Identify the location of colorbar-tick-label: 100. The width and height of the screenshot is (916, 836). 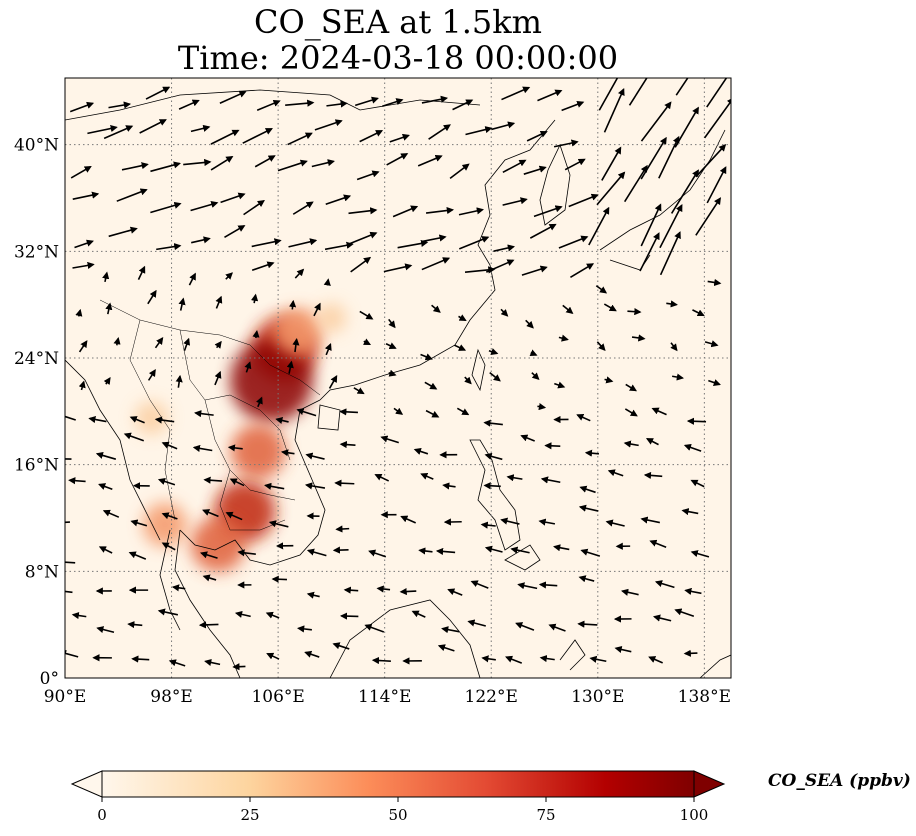
(694, 815).